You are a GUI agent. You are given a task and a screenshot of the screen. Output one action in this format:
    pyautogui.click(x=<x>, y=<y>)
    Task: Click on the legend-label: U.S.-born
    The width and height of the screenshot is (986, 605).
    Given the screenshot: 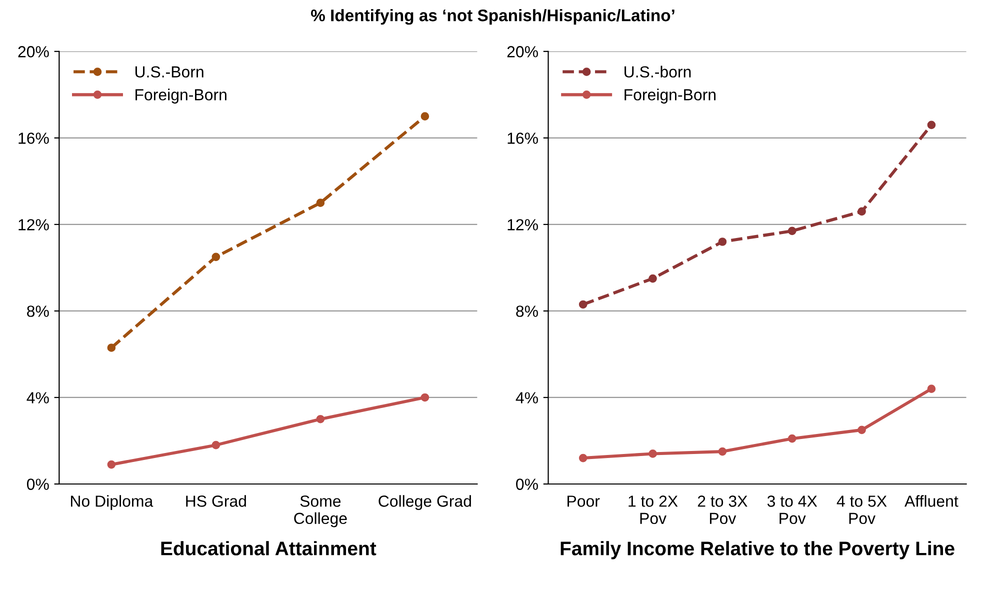 What is the action you would take?
    pyautogui.click(x=657, y=72)
    